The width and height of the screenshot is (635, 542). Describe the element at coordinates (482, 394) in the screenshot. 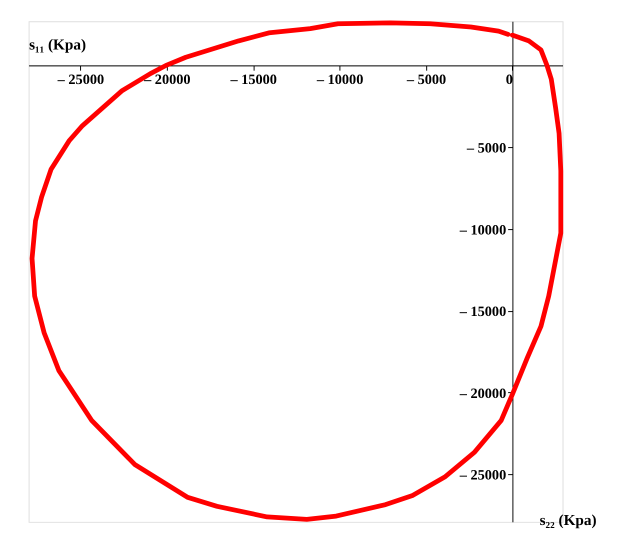

I see `y-tick-label: – 20000` at that location.